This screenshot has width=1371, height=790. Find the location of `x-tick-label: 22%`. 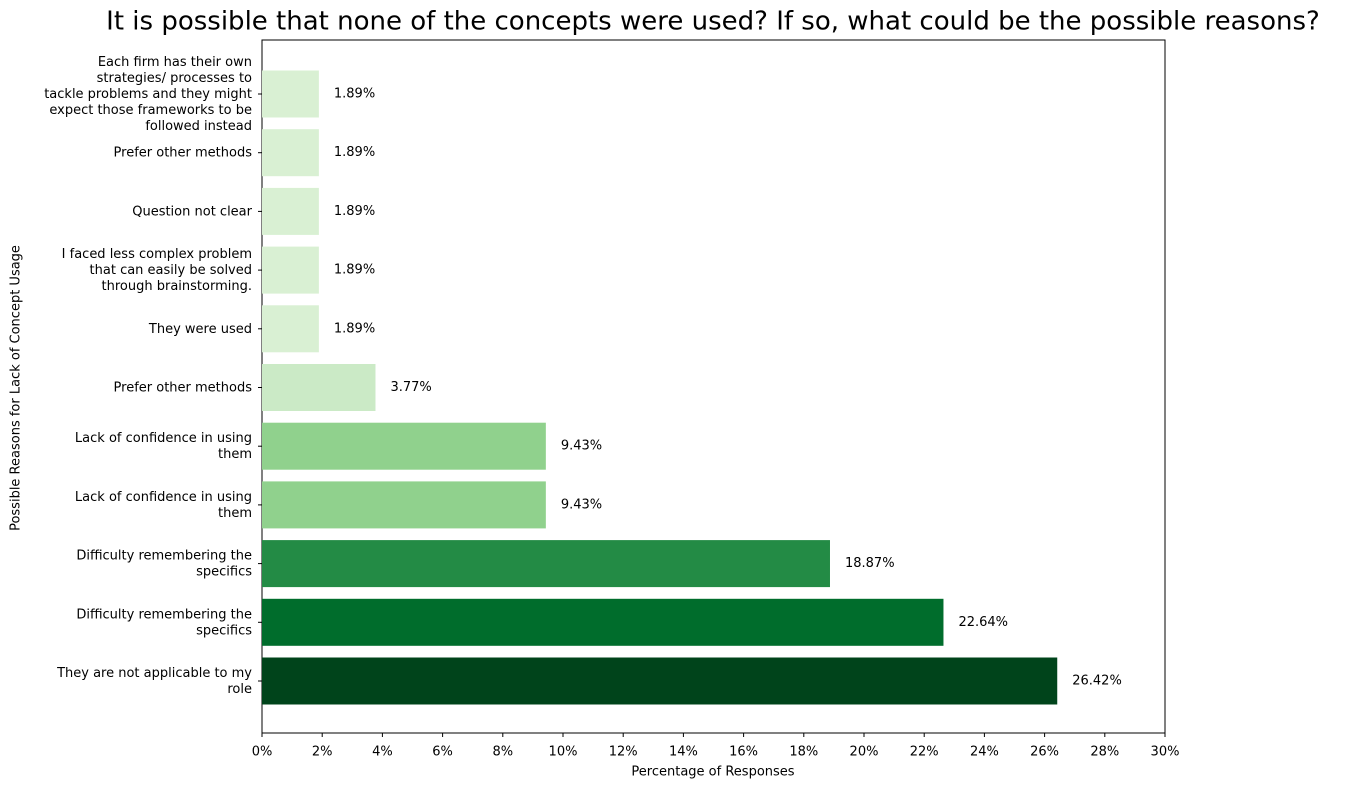

x-tick-label: 22% is located at coordinates (924, 752).